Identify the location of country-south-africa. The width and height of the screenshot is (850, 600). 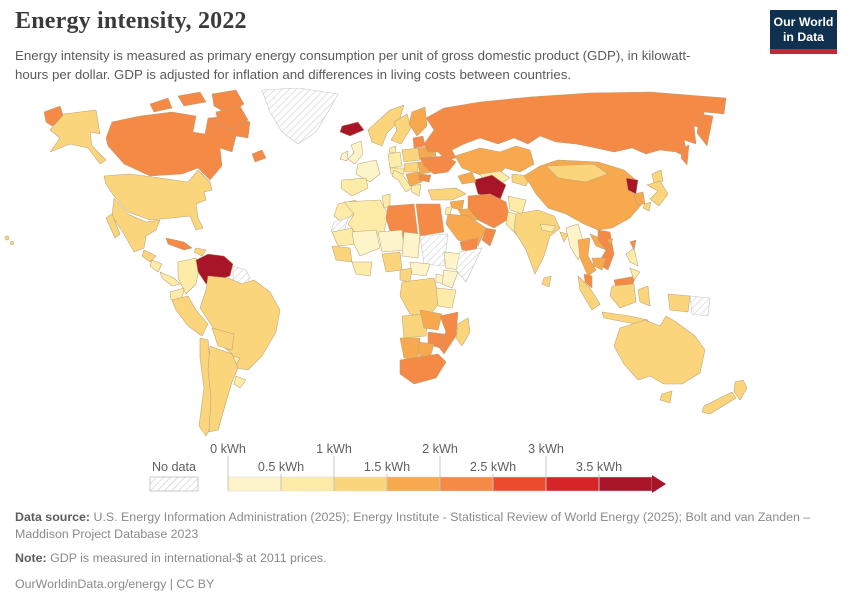
(423, 369).